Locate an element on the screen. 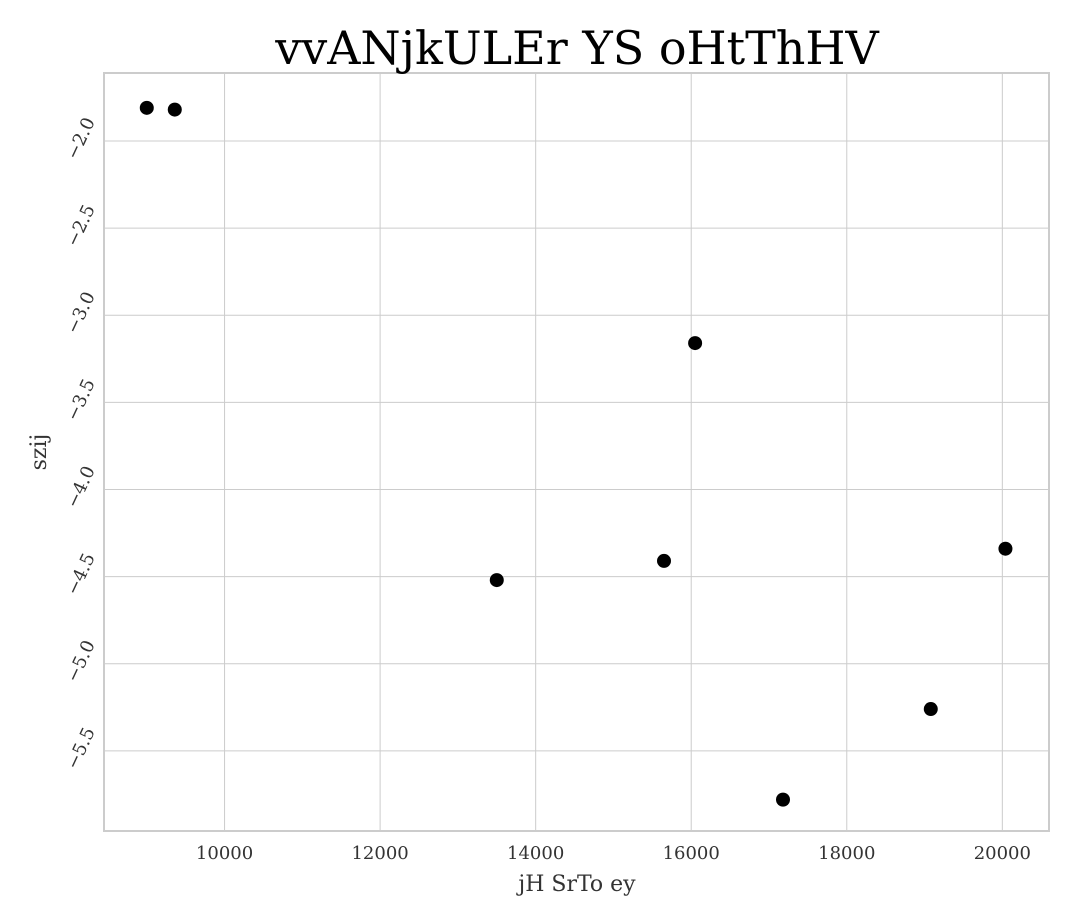 The image size is (1078, 924). y-tick-labels: −2.0 −2.5 −3.0 −3.5 −4.0 −4.5 −5.0 −5.5 is located at coordinates (81, 443).